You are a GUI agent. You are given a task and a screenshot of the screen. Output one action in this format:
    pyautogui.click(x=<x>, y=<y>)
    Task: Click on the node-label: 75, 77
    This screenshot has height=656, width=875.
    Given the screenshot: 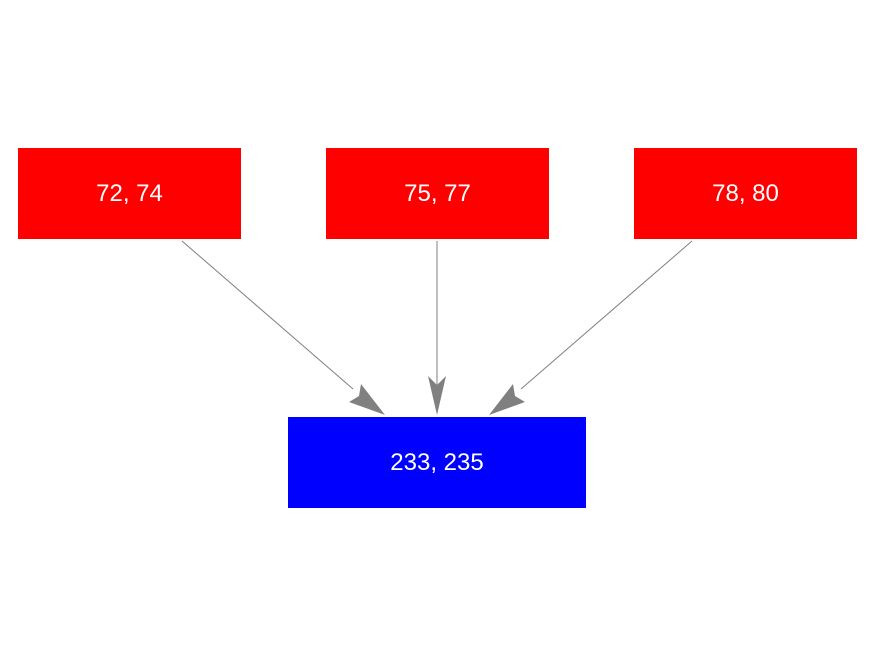 What is the action you would take?
    pyautogui.click(x=437, y=193)
    